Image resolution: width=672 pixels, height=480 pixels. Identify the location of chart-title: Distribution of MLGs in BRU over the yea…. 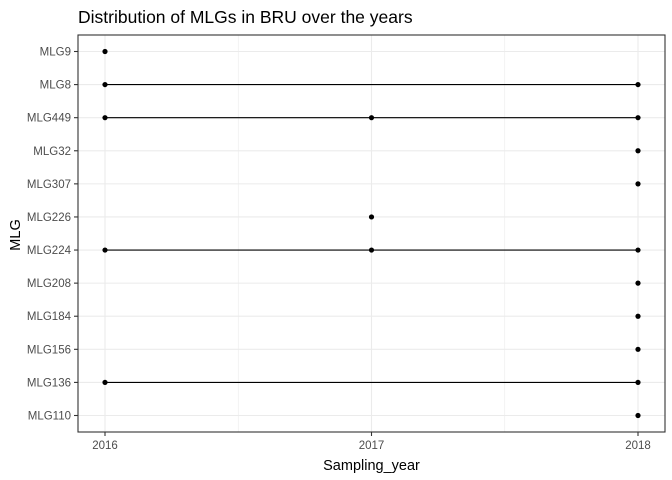
(245, 17).